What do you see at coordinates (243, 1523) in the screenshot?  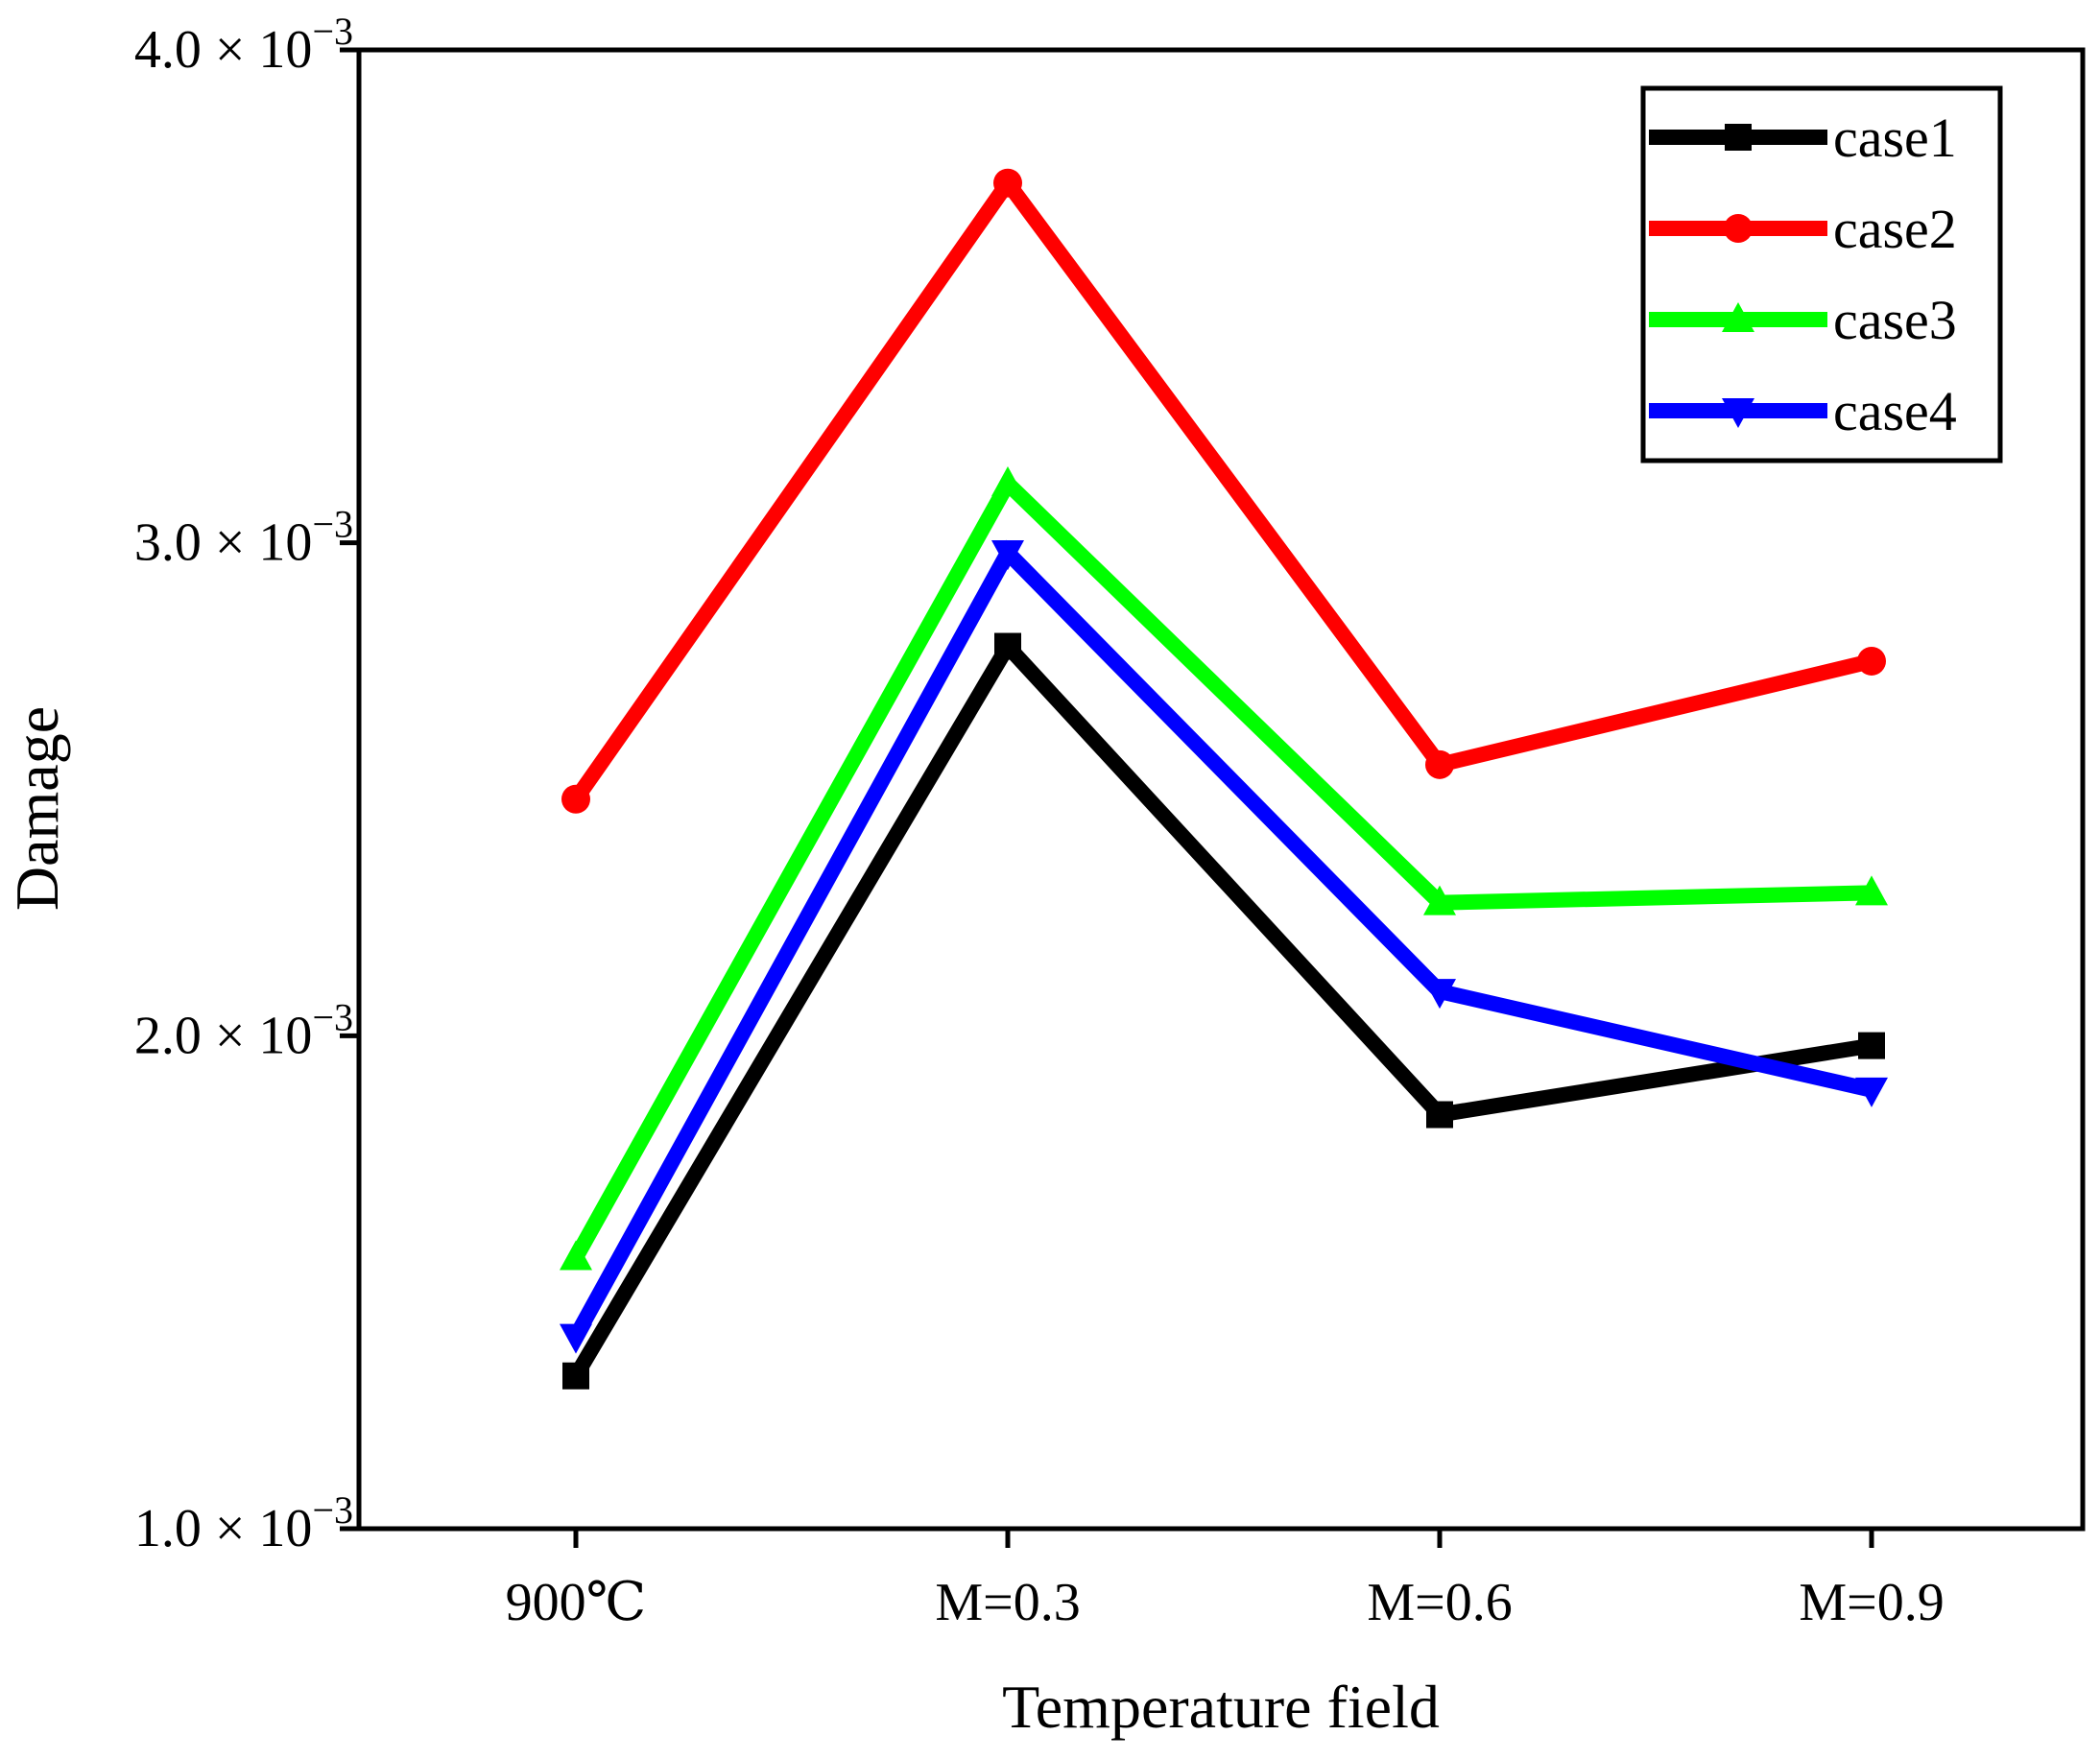 I see `y-tick-label: 1.0 × 10⁻³` at bounding box center [243, 1523].